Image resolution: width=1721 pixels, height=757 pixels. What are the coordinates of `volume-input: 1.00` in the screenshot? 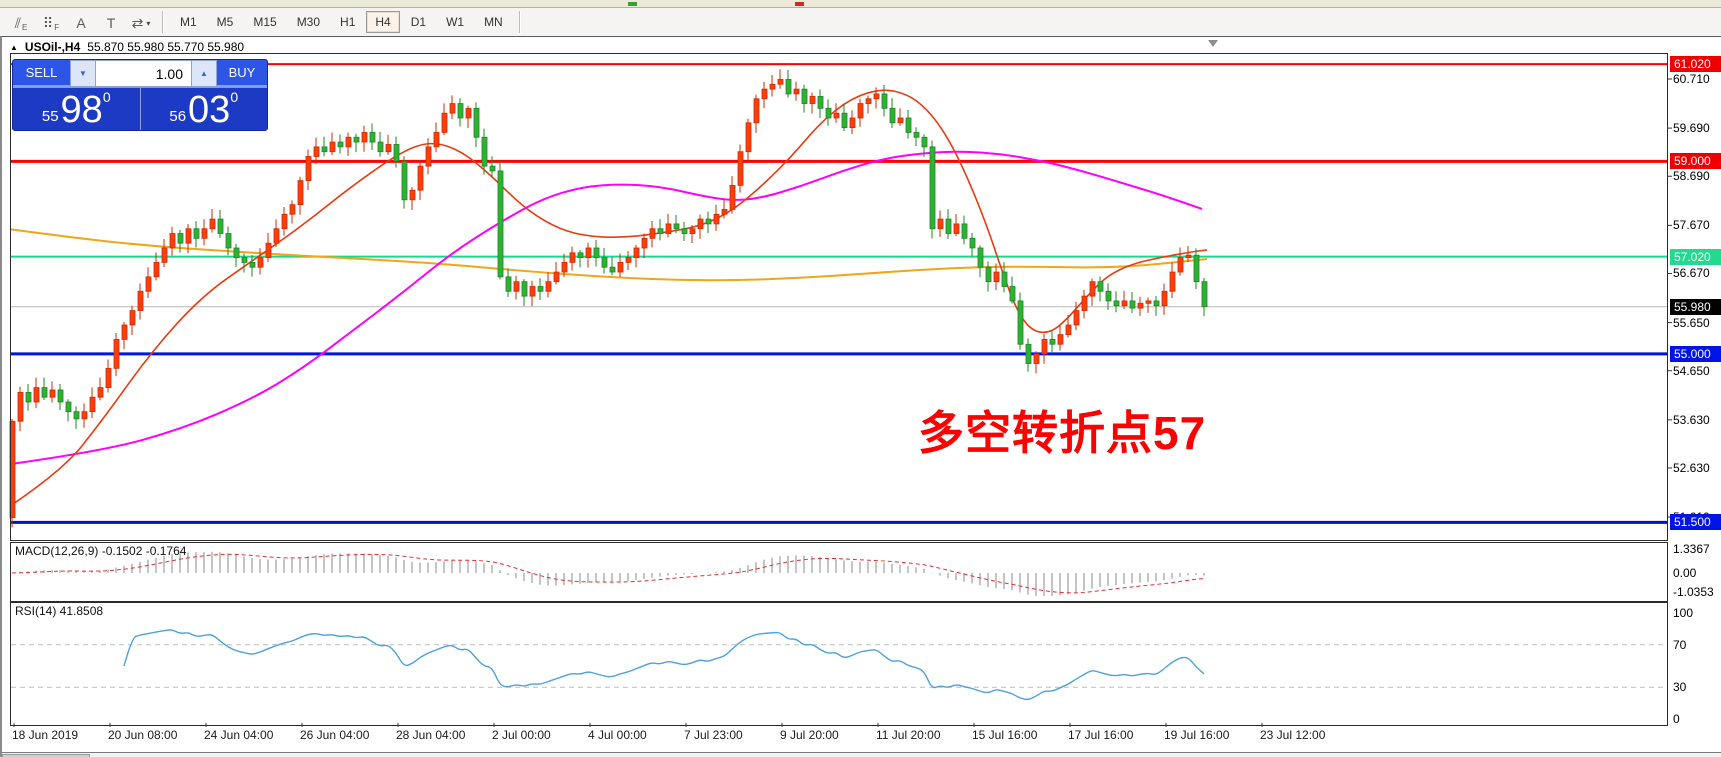 It's located at (143, 73).